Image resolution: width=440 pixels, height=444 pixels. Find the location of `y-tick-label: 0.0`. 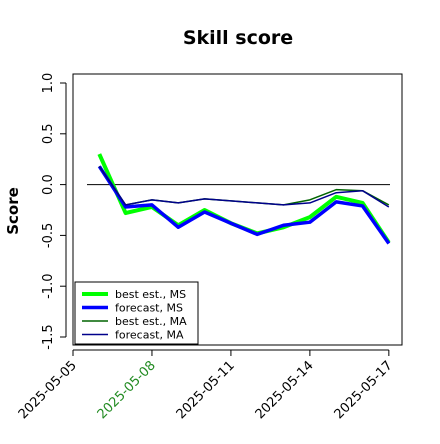

y-tick-label: 0.0 is located at coordinates (48, 184).